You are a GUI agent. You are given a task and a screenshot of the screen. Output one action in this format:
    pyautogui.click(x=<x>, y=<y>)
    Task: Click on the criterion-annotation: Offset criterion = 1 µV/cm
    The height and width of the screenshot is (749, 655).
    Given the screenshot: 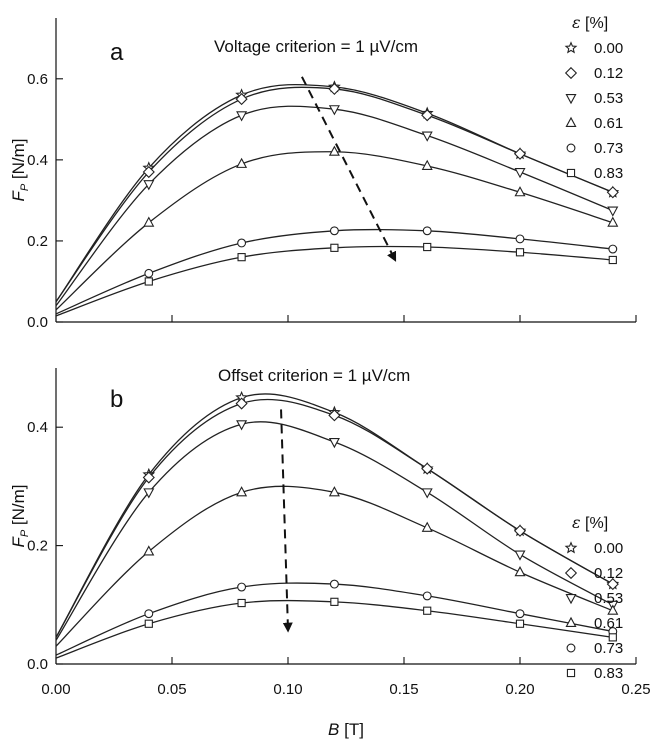 What is the action you would take?
    pyautogui.click(x=314, y=375)
    